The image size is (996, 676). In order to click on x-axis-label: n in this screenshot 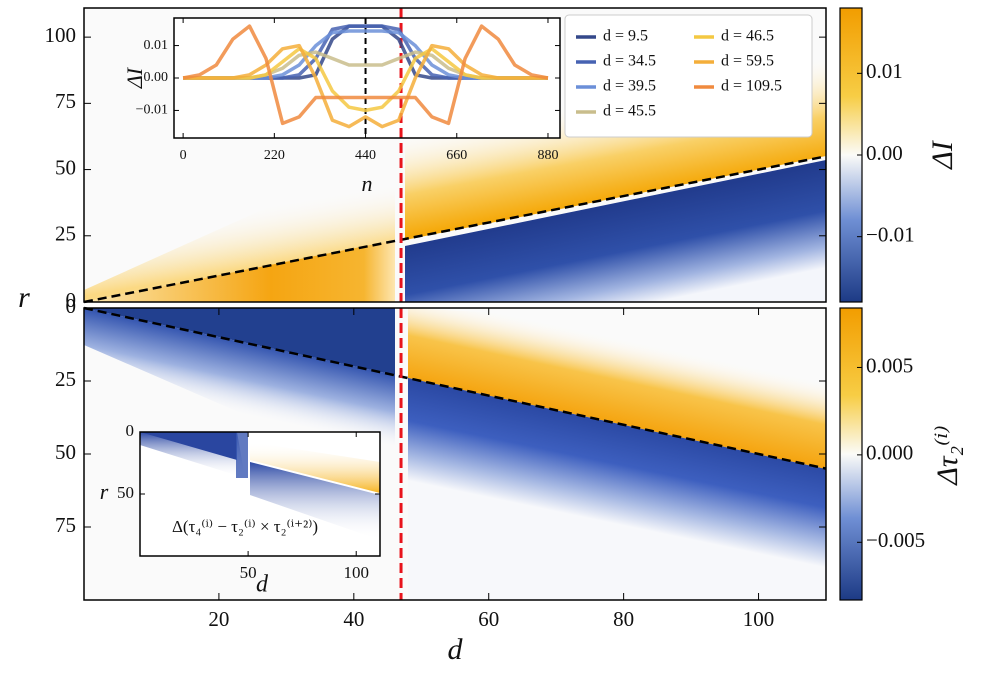, I will do `click(367, 183)`.